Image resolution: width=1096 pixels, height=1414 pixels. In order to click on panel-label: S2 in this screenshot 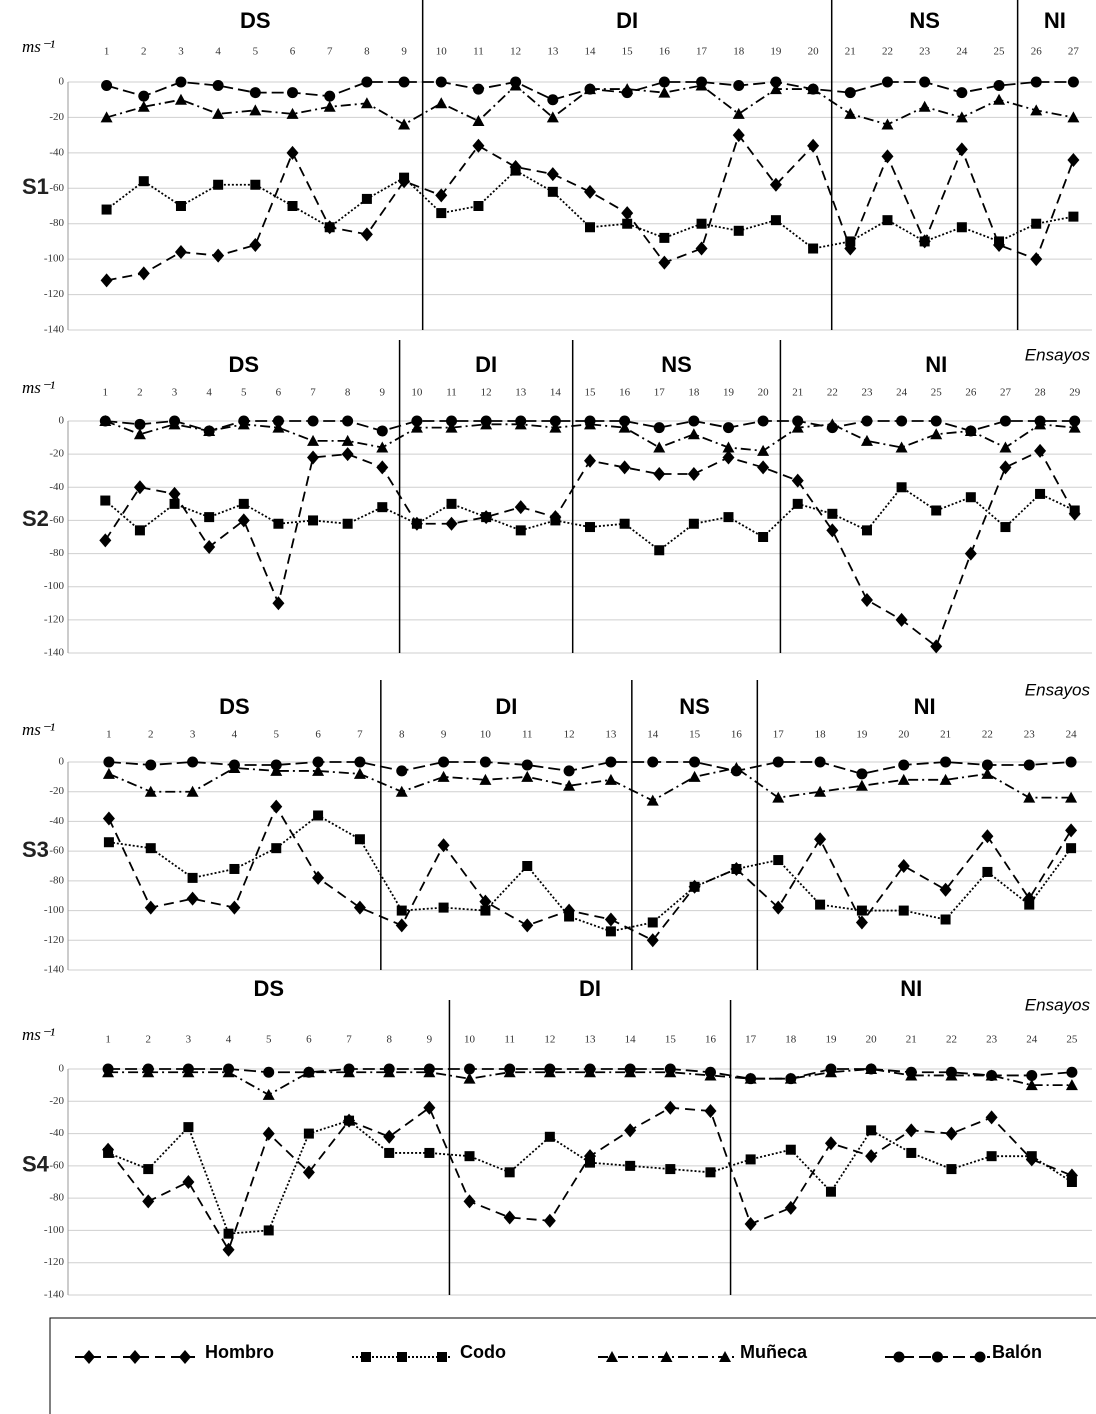, I will do `click(35, 518)`.